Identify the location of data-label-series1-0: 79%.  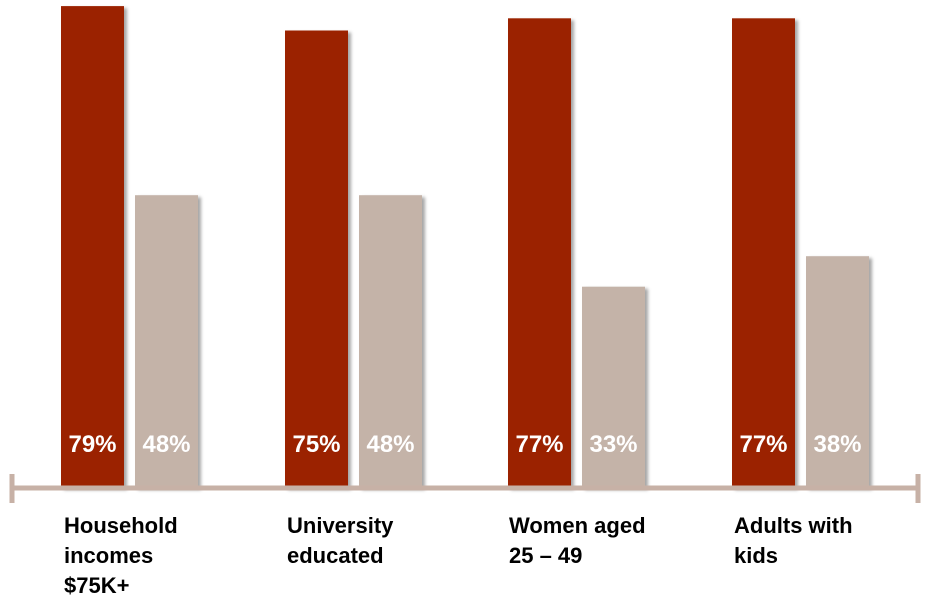
(92, 444).